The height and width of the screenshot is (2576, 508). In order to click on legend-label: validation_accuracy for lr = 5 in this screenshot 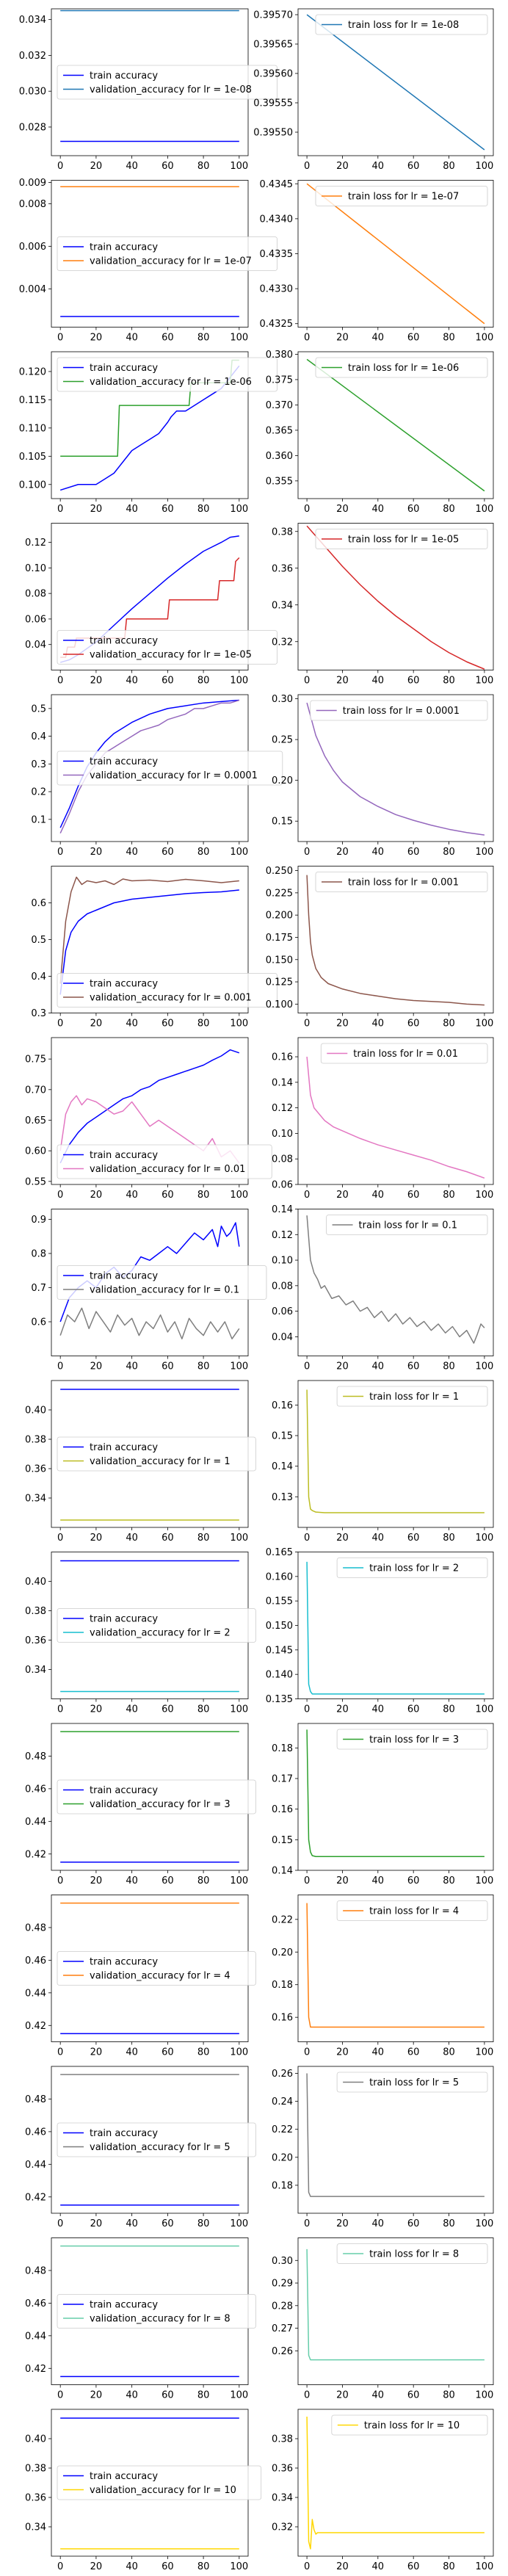, I will do `click(160, 2147)`.